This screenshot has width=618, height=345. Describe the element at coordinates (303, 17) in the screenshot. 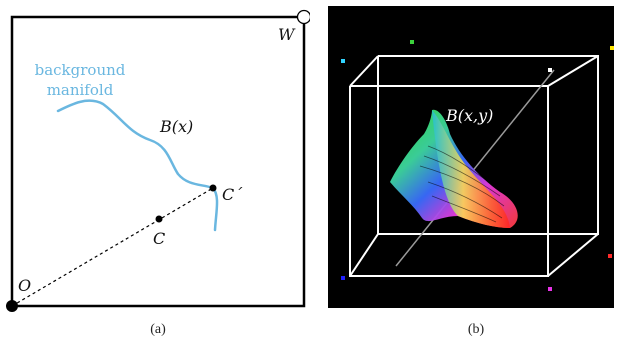

I see `white-point` at that location.